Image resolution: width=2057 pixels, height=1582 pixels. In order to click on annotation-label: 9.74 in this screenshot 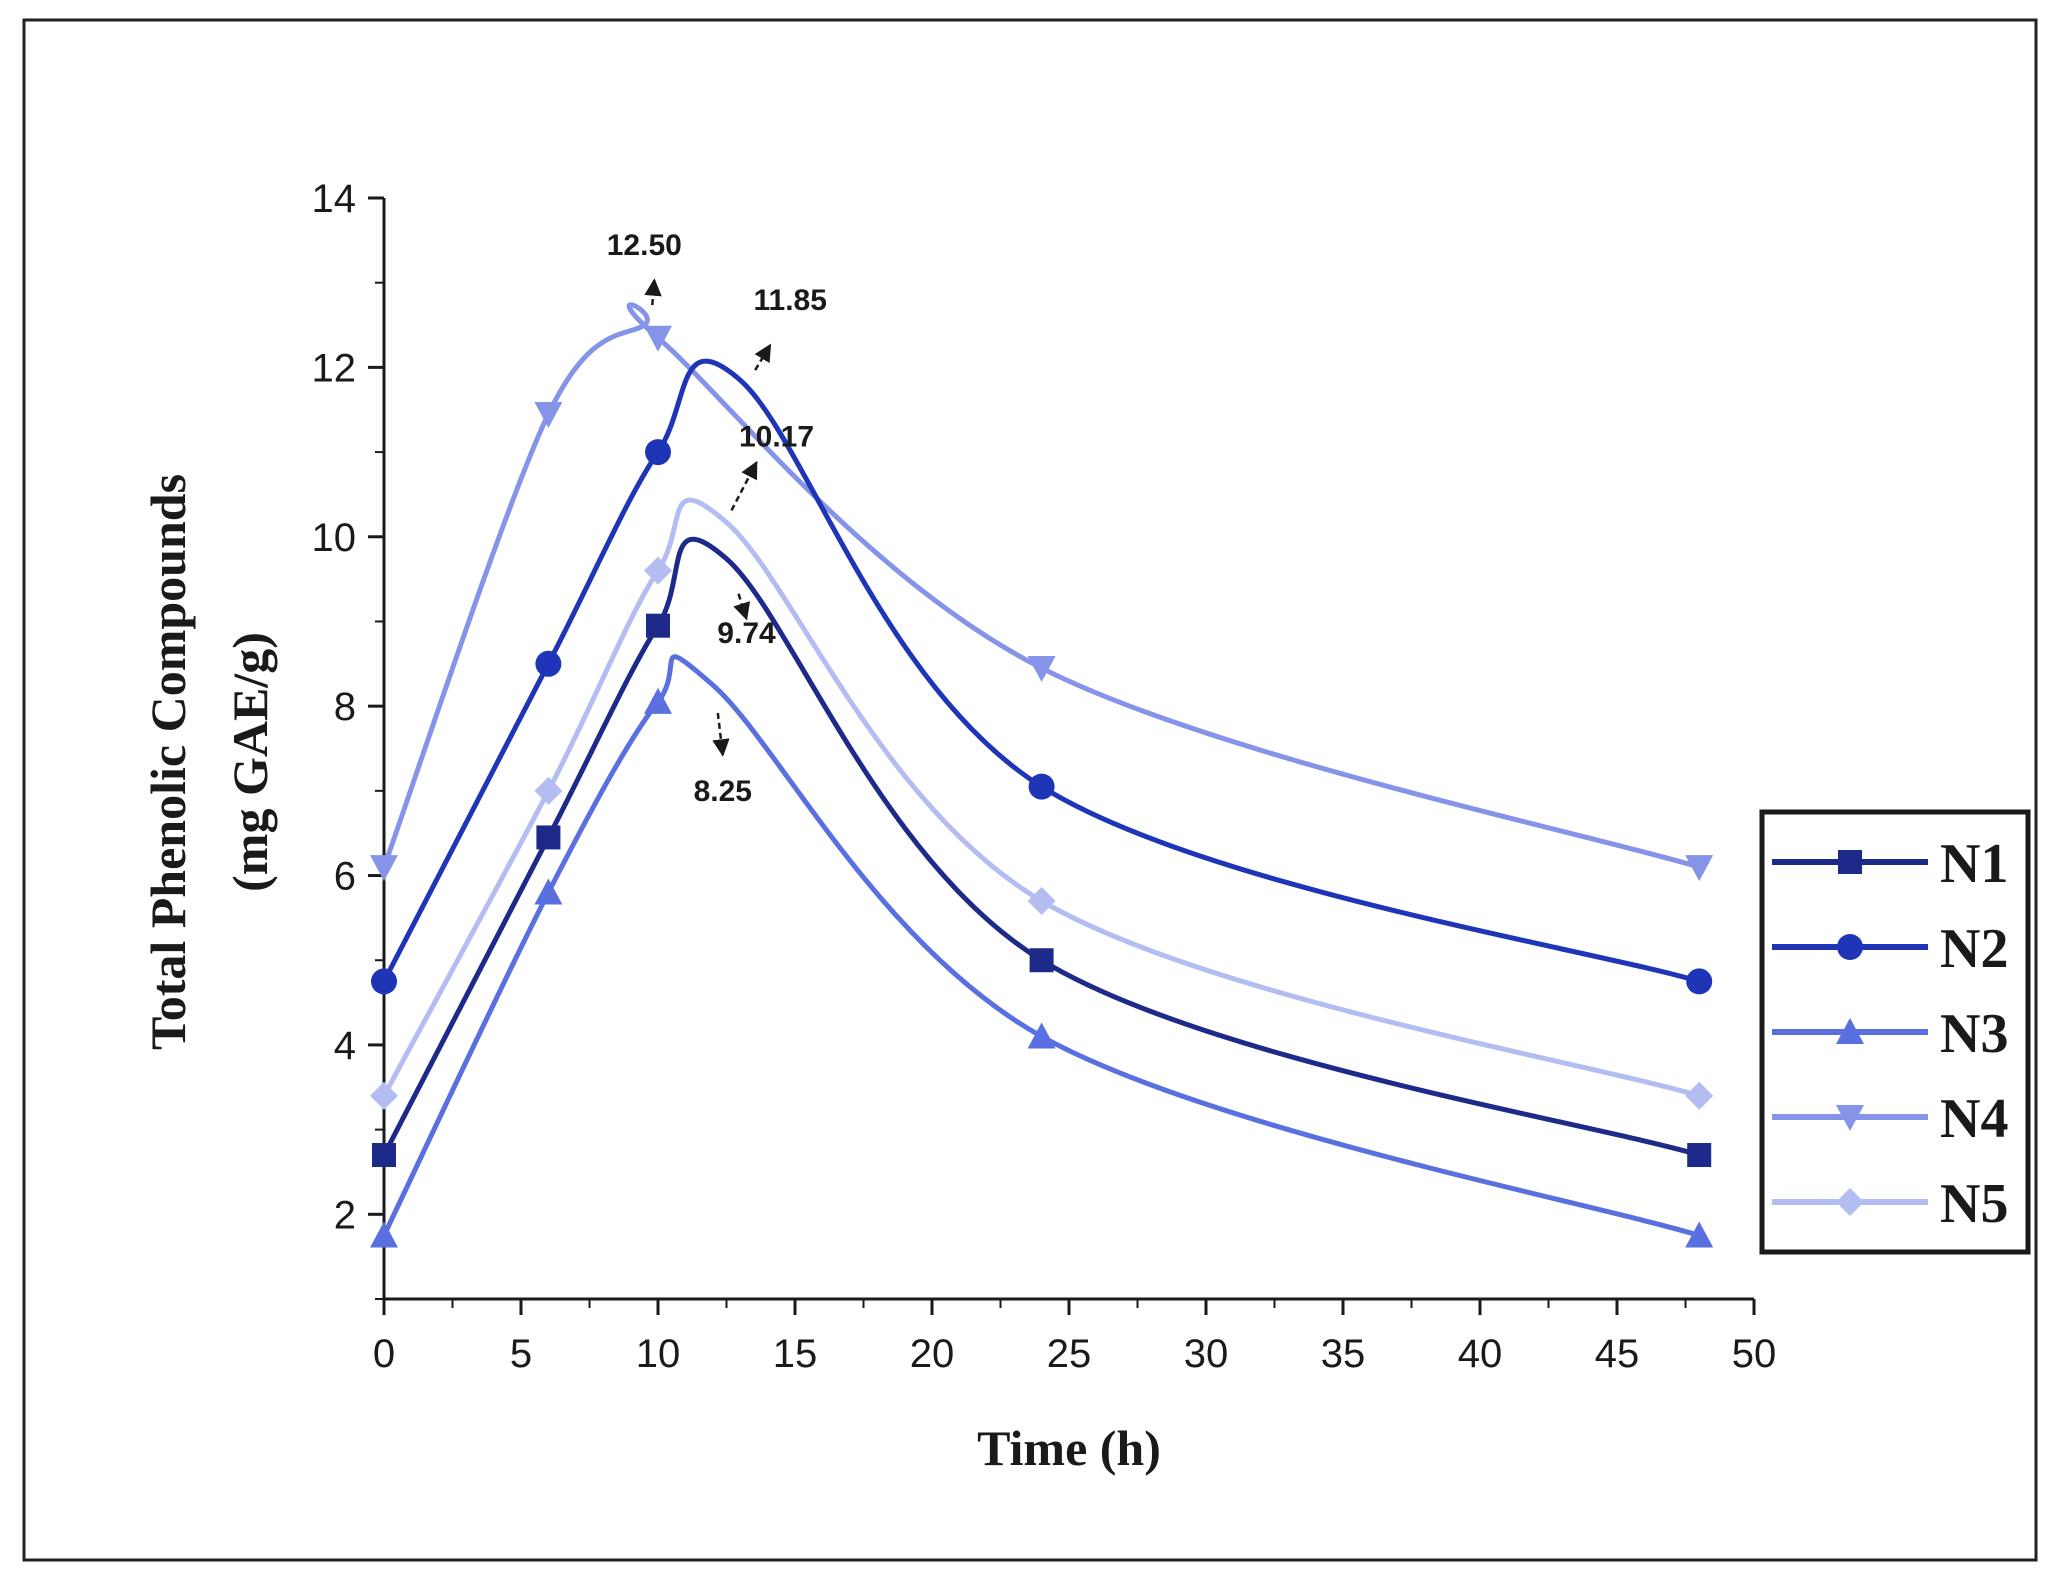, I will do `click(746, 633)`.